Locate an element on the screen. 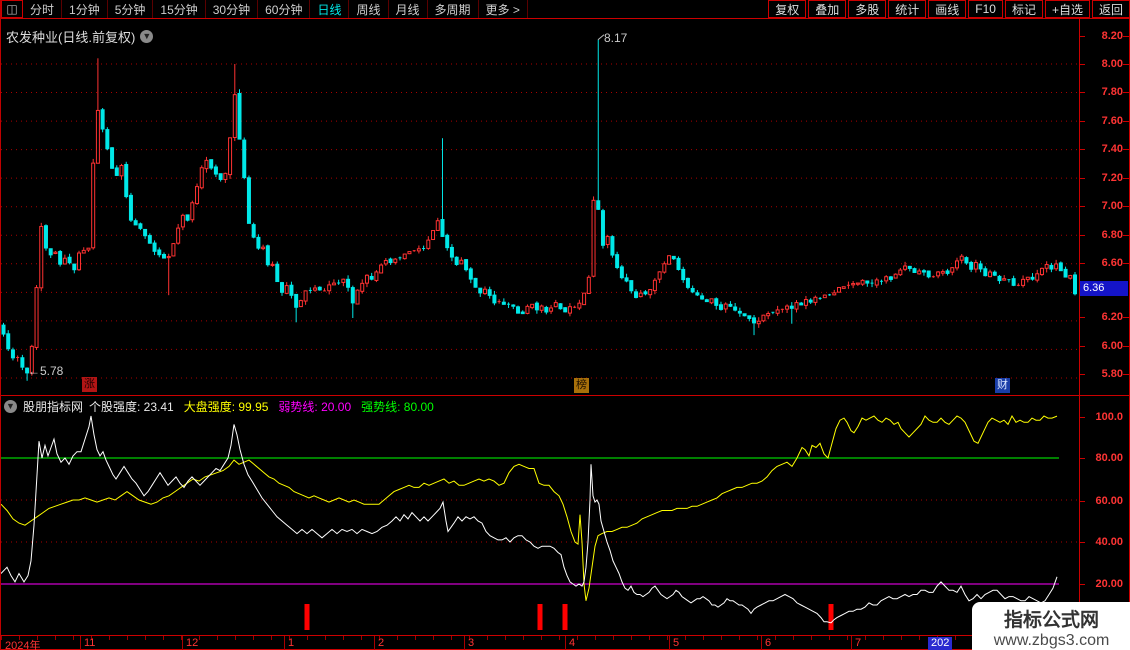 This screenshot has width=1130, height=650. indicator-axis-label: 80.00 is located at coordinates (1109, 458).